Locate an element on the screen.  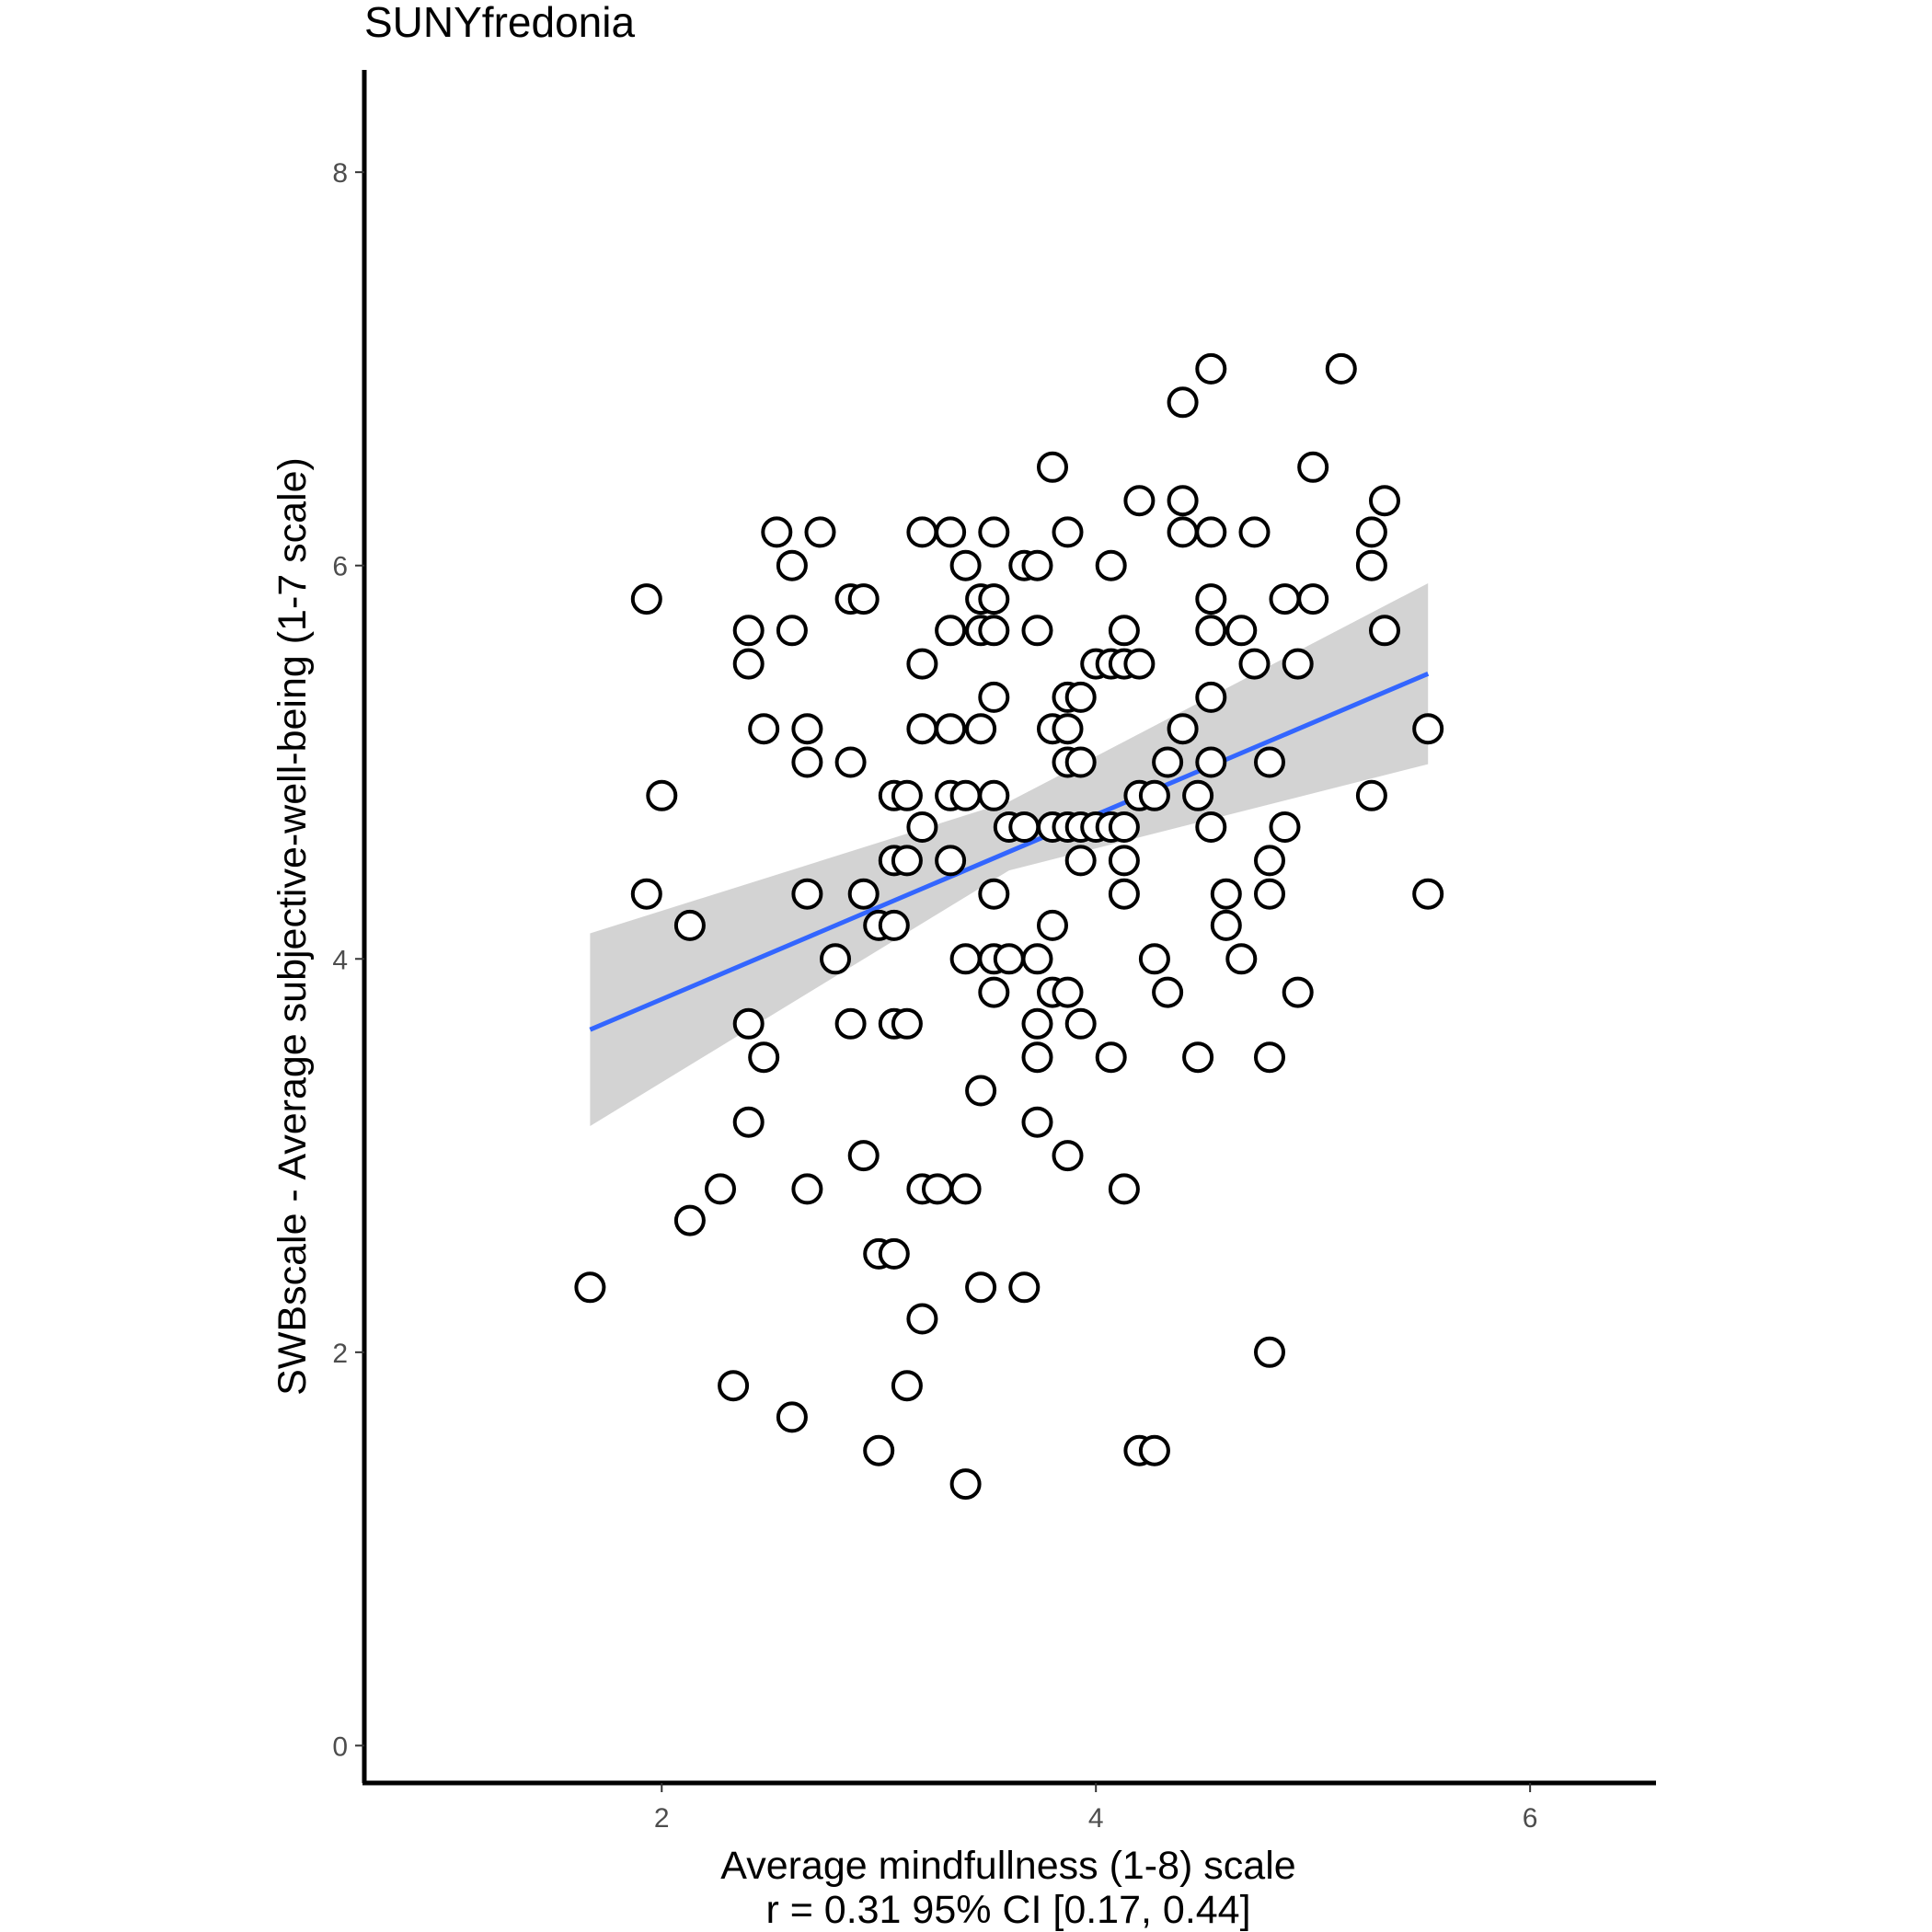
regression-line is located at coordinates (1009, 851).